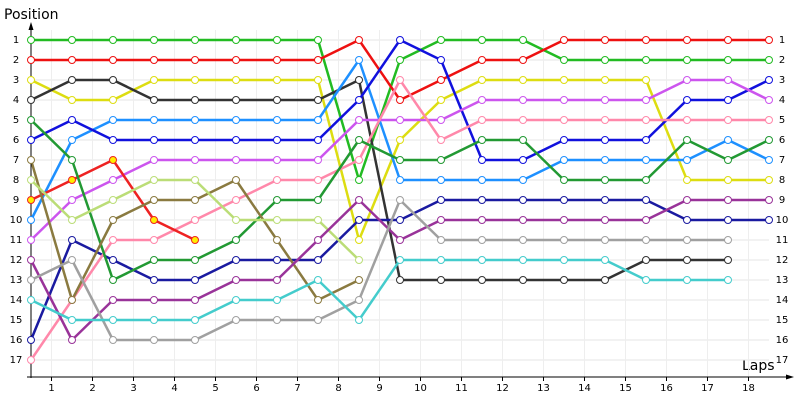  What do you see at coordinates (400, 70) in the screenshot?
I see `series-line` at bounding box center [400, 70].